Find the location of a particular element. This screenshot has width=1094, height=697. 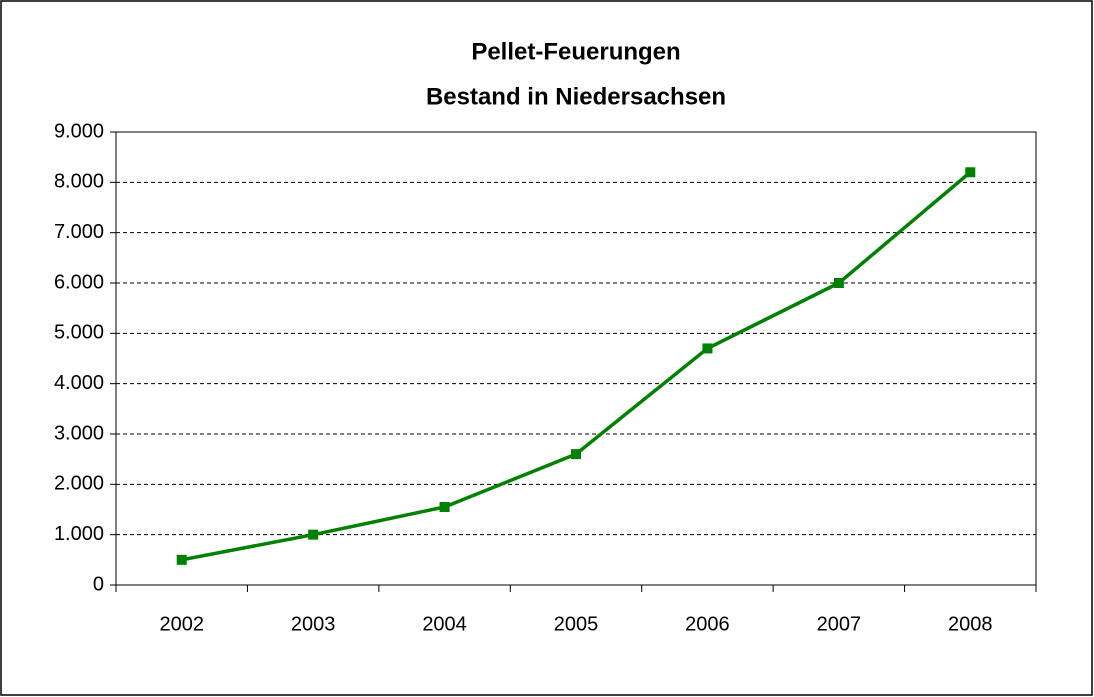

x-tick-label: 2008 is located at coordinates (970, 624).